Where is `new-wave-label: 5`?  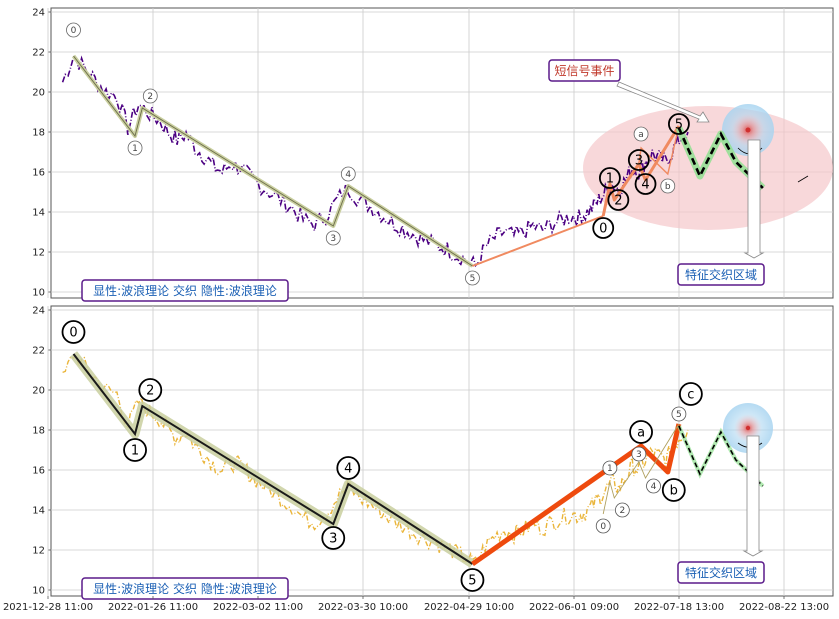 new-wave-label: 5 is located at coordinates (679, 125).